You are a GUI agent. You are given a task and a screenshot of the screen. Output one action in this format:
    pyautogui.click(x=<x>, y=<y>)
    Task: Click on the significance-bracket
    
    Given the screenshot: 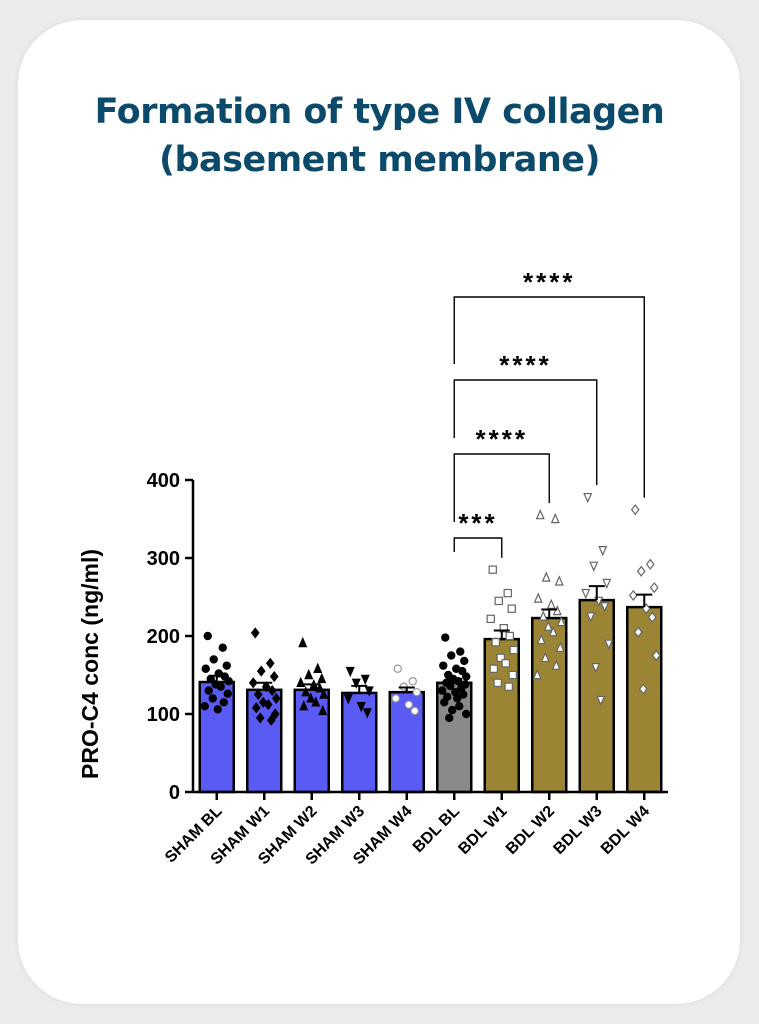 What is the action you would take?
    pyautogui.click(x=549, y=397)
    